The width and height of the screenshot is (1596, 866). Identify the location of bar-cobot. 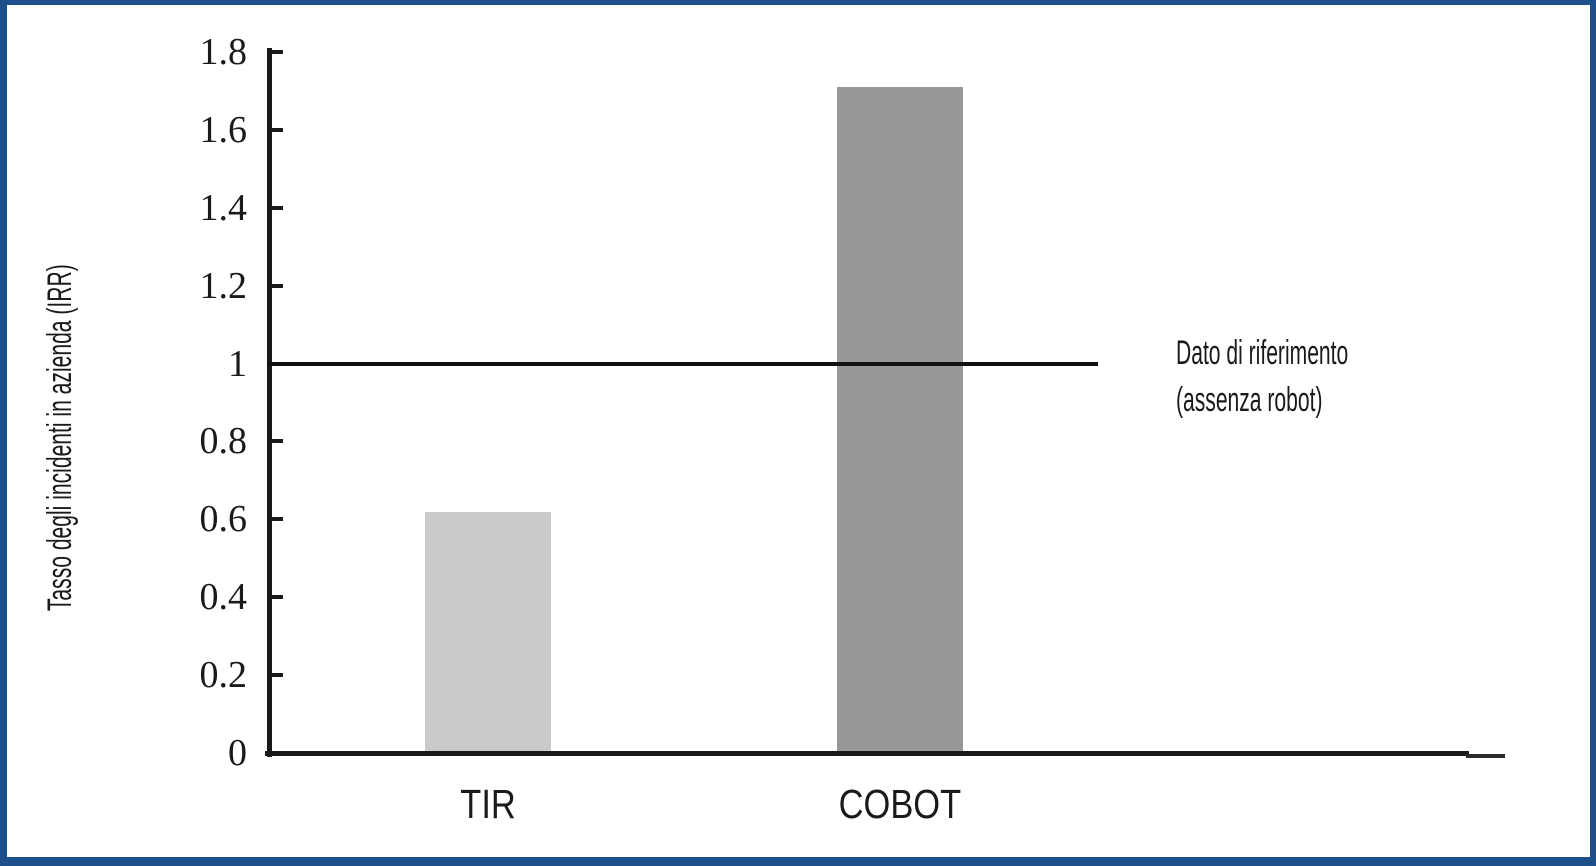
(900, 420).